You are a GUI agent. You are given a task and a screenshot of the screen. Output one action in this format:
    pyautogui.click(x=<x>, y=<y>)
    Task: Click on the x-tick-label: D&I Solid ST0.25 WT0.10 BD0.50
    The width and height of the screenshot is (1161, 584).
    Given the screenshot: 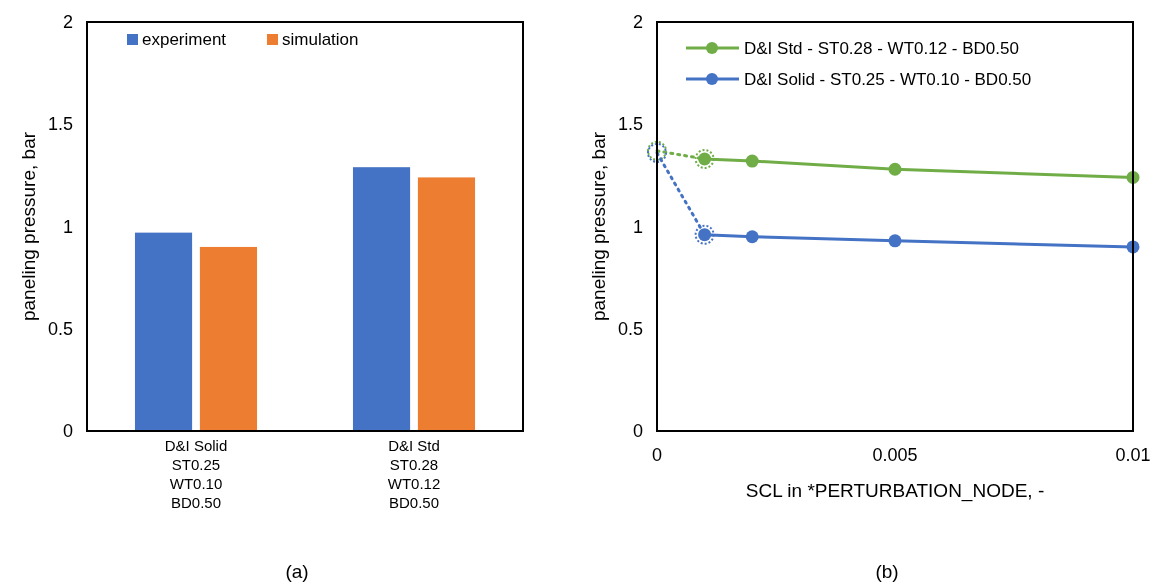 What is the action you would take?
    pyautogui.click(x=196, y=474)
    